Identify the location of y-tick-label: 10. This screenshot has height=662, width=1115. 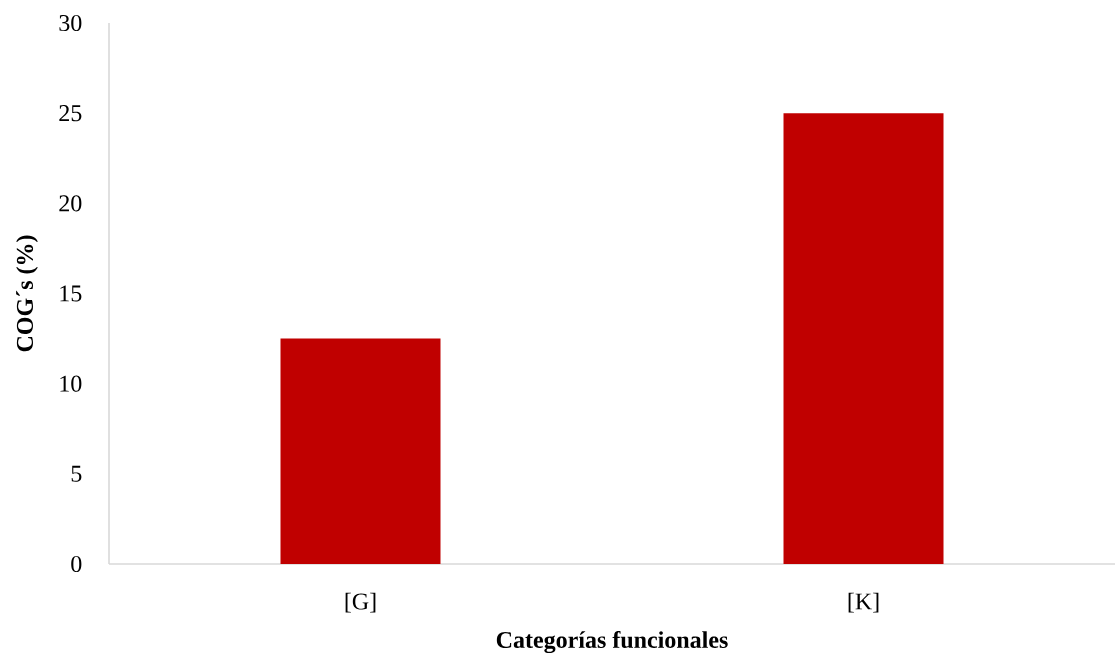
(71, 383).